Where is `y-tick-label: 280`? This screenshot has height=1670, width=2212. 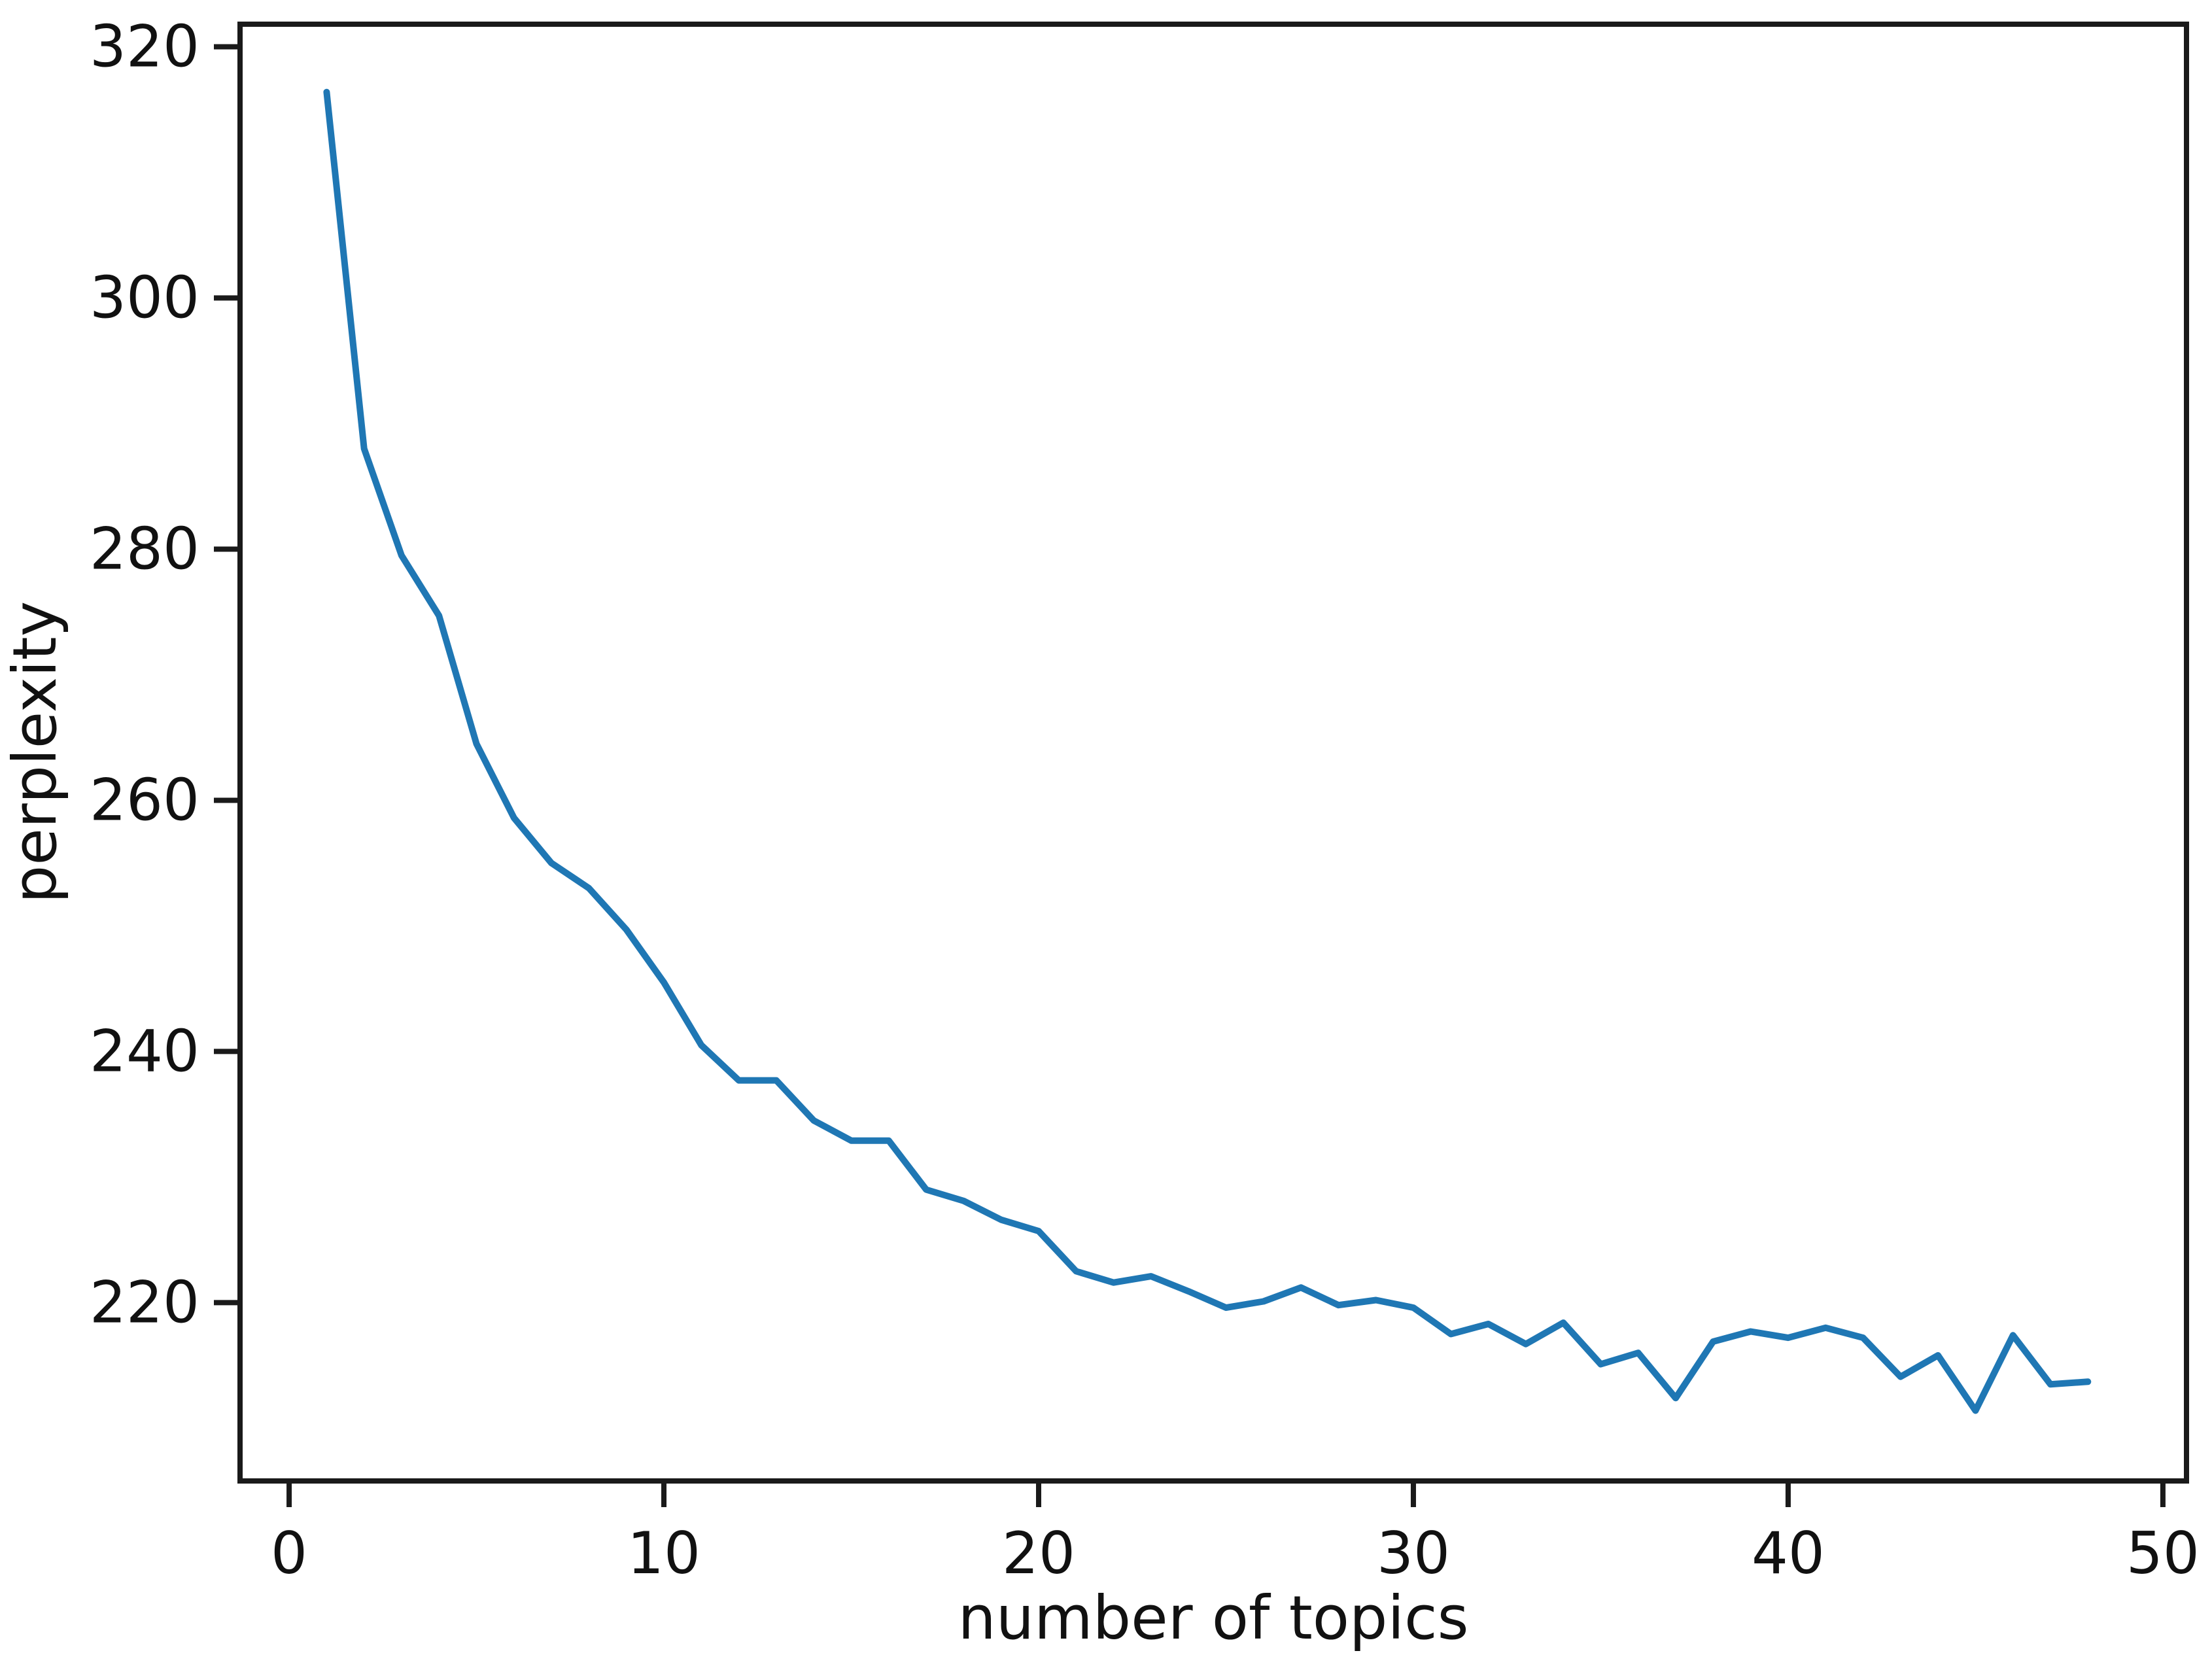 y-tick-label: 280 is located at coordinates (144, 548).